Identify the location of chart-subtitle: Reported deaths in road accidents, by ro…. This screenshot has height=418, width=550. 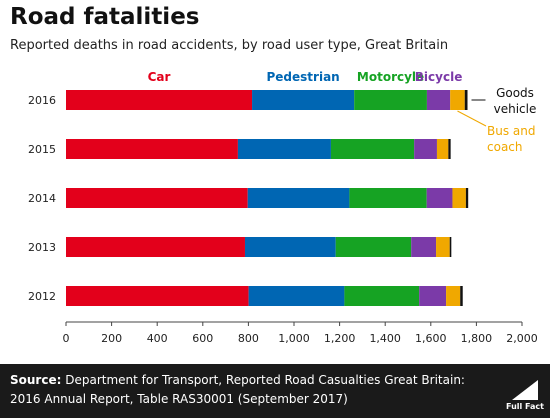
(229, 45).